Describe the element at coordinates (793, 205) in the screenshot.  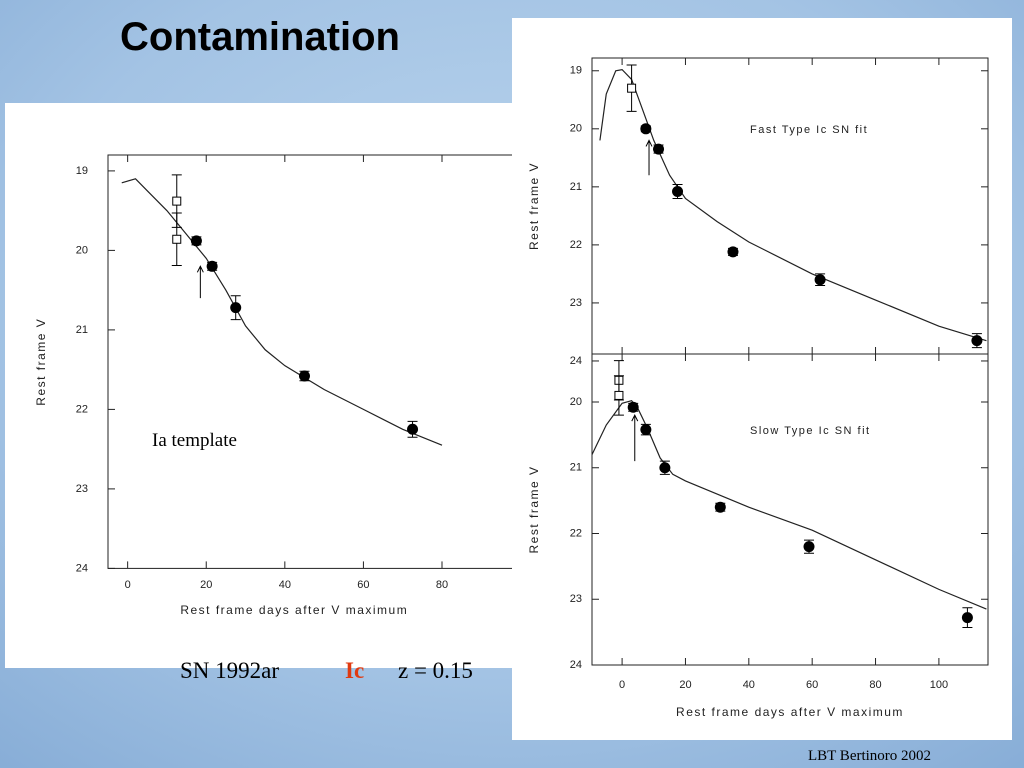
I see `model-curve` at that location.